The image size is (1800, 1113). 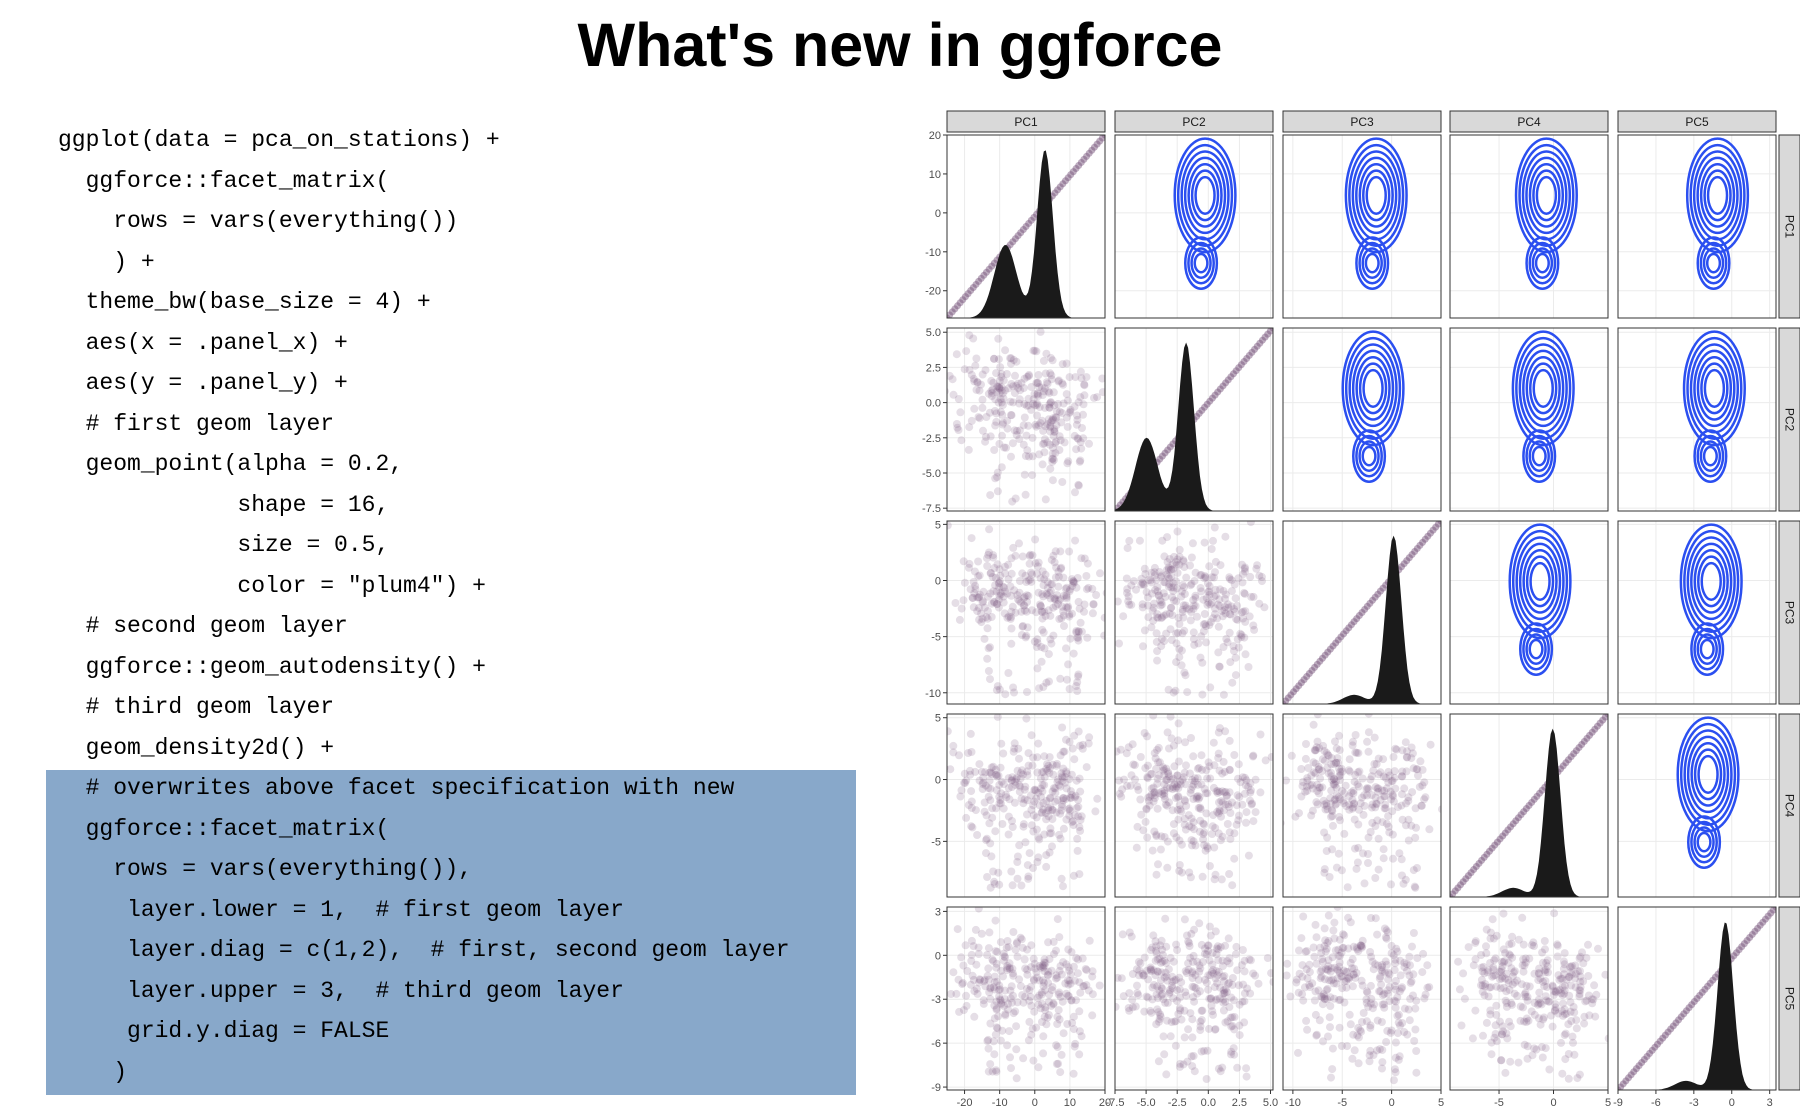 What do you see at coordinates (1697, 1006) in the screenshot?
I see `autodensity-area` at bounding box center [1697, 1006].